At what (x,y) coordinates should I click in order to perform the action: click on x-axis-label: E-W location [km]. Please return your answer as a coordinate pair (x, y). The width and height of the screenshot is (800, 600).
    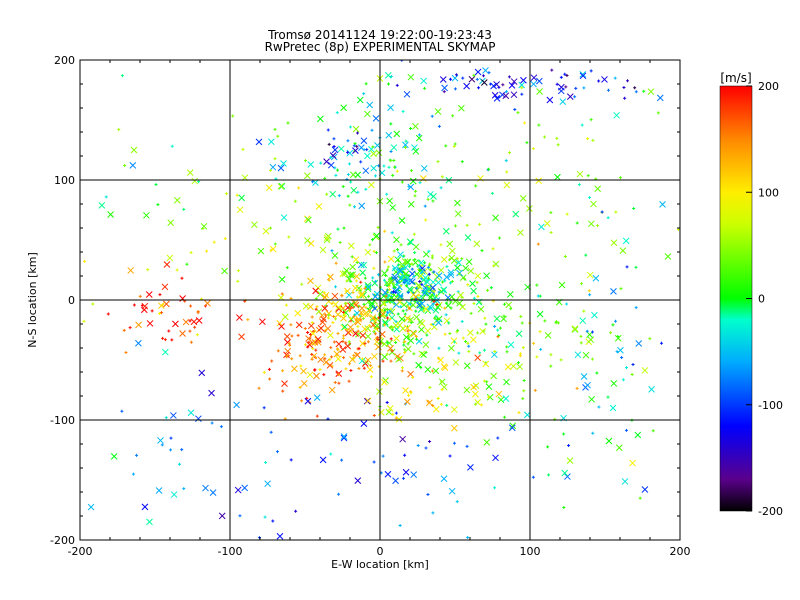
    Looking at the image, I should click on (380, 564).